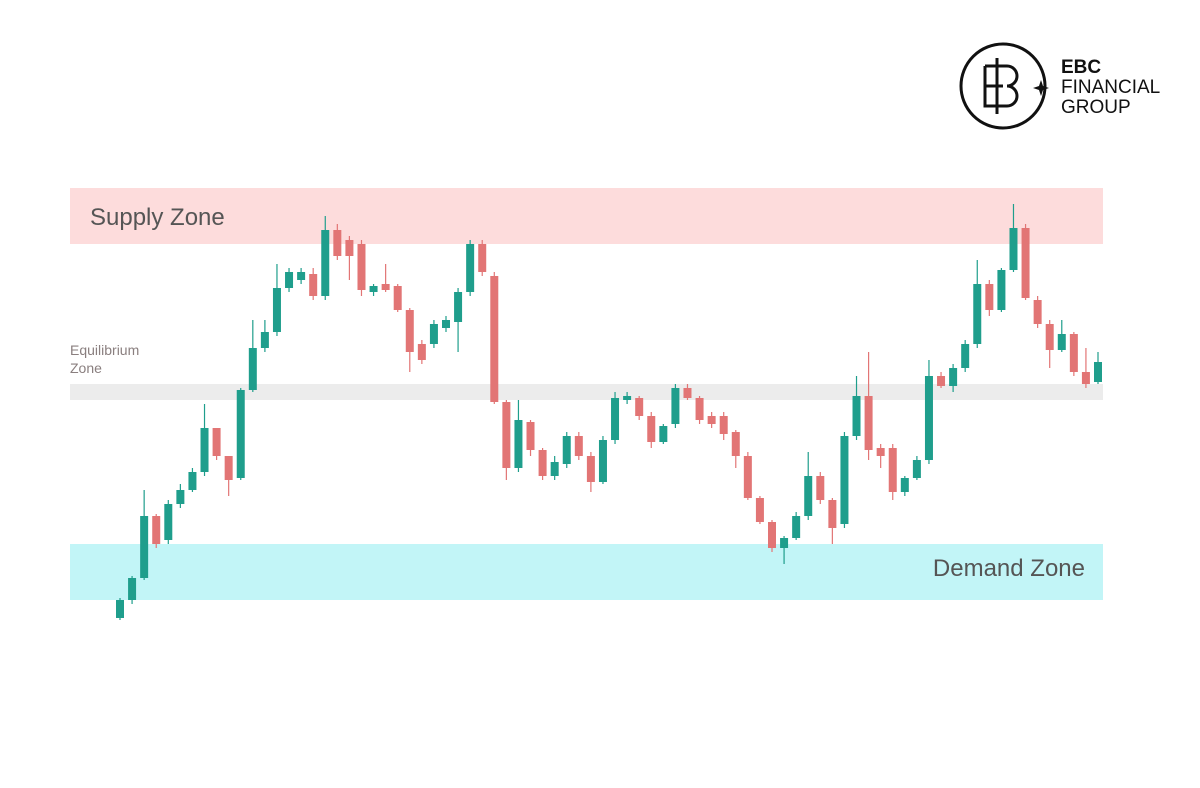 The width and height of the screenshot is (1200, 788). Describe the element at coordinates (1096, 107) in the screenshot. I see `logo-text: GROUP` at that location.